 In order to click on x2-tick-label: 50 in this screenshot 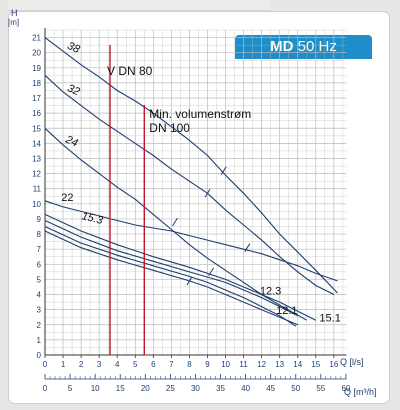, I will do `click(295, 388)`.